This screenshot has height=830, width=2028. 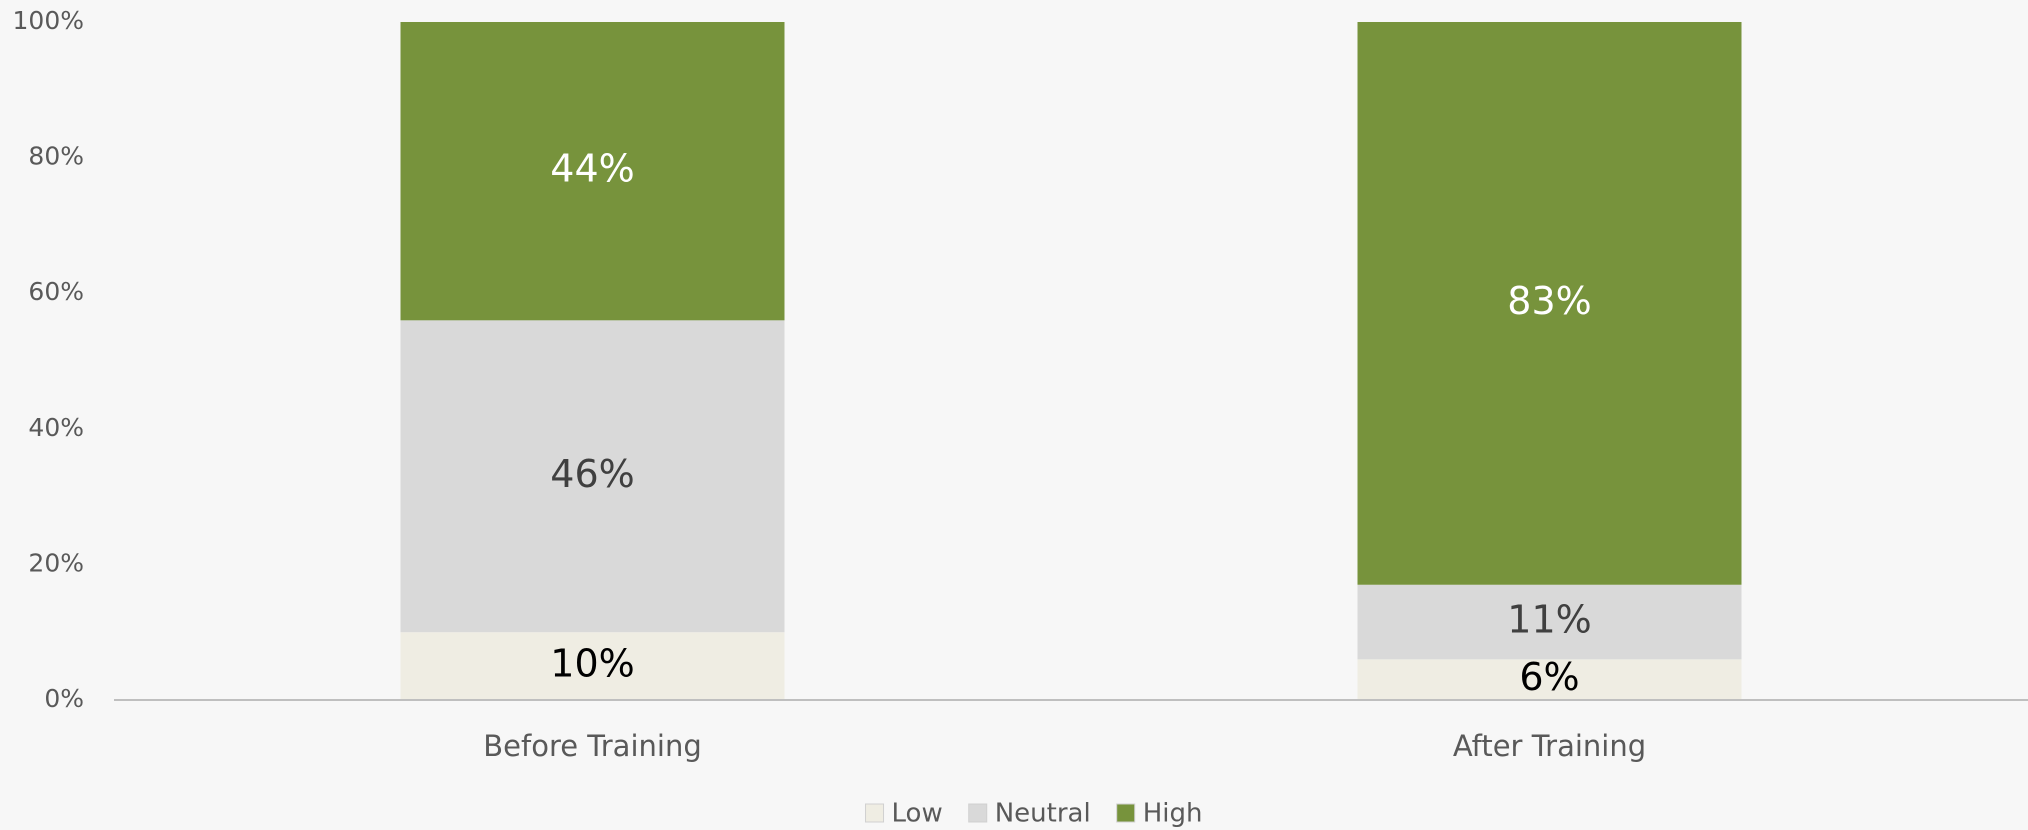 What do you see at coordinates (1549, 301) in the screenshot?
I see `data-label: 83%` at bounding box center [1549, 301].